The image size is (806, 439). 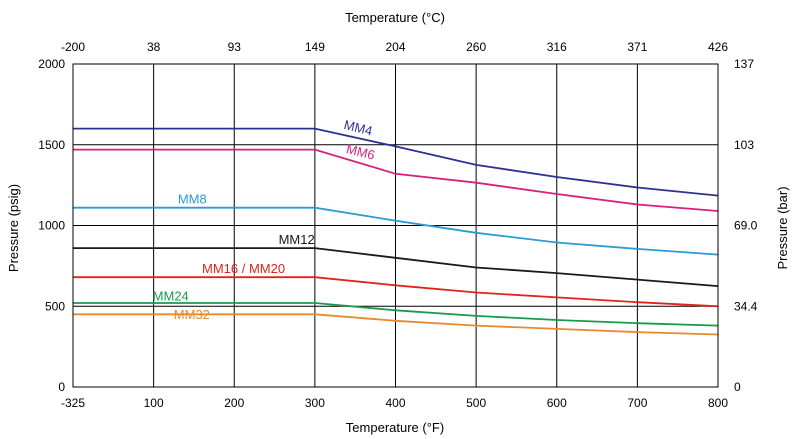 I want to click on series-line-mm16-mm20, so click(x=396, y=292).